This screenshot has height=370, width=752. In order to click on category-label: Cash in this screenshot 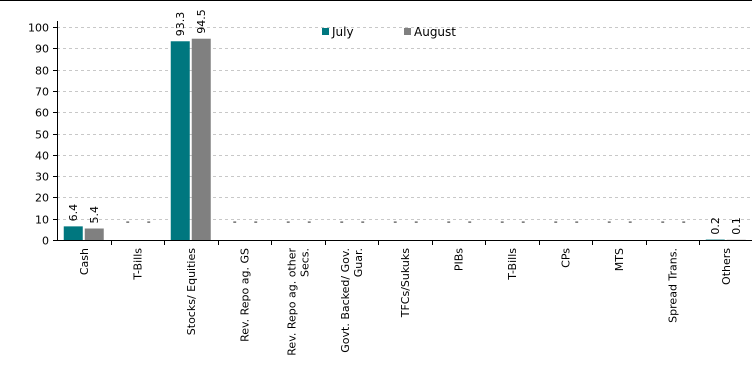, I will do `click(84, 261)`.